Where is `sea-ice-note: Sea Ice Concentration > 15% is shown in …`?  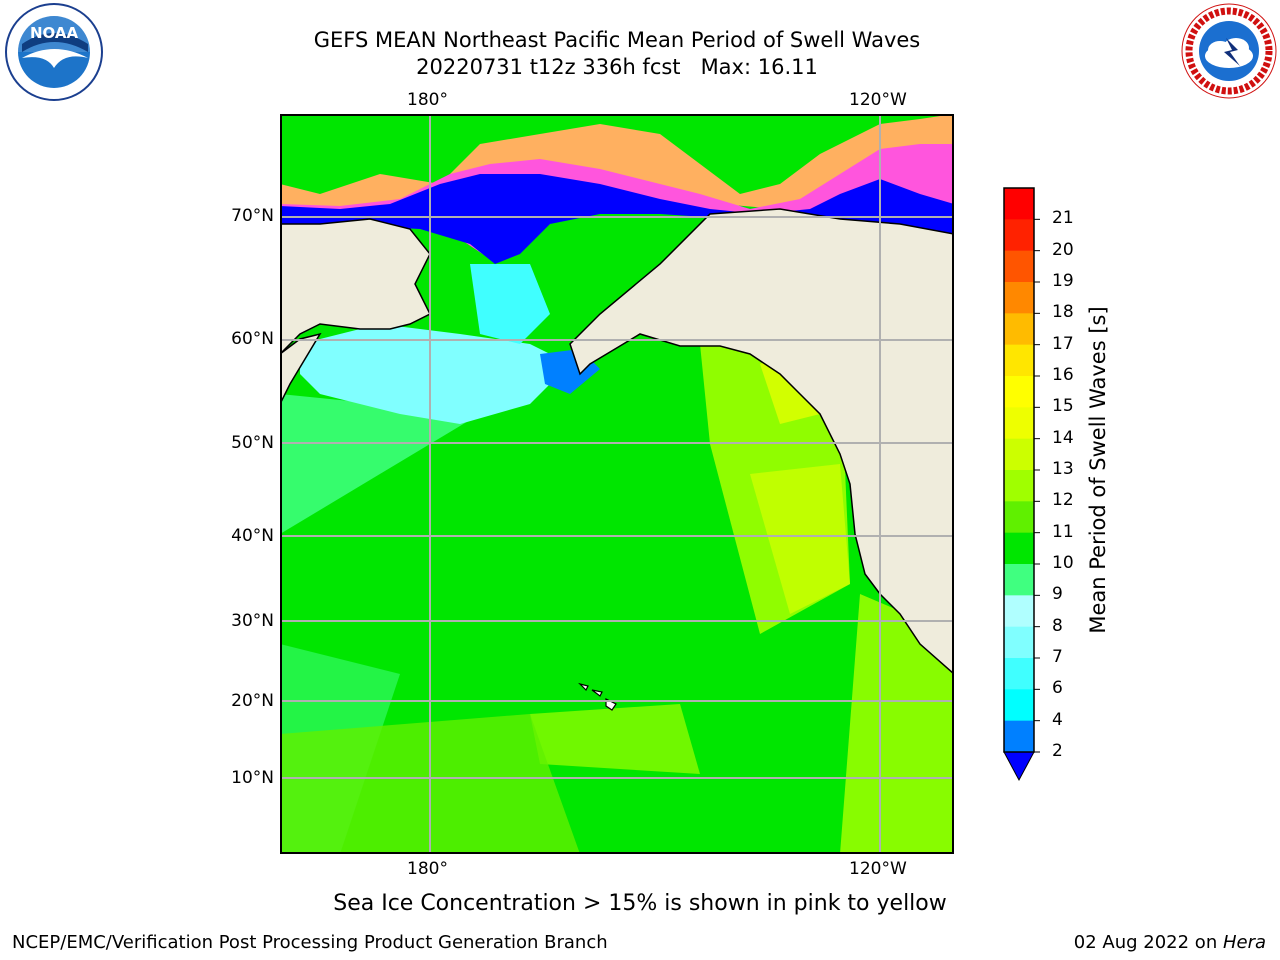 sea-ice-note: Sea Ice Concentration > 15% is shown in … is located at coordinates (640, 903).